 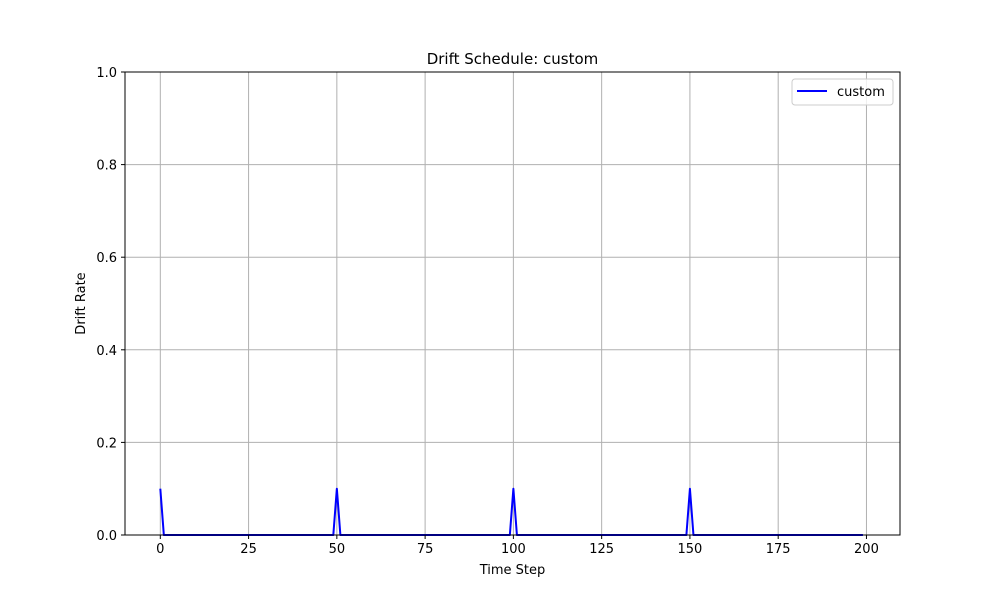 I want to click on x-tick-label: 125, so click(x=601, y=549).